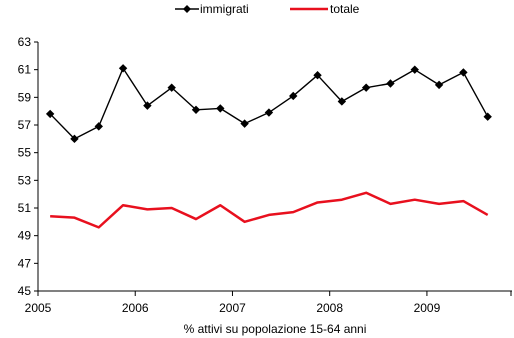 Image resolution: width=514 pixels, height=338 pixels. Describe the element at coordinates (329, 308) in the screenshot. I see `x-tick-label: 2008` at that location.